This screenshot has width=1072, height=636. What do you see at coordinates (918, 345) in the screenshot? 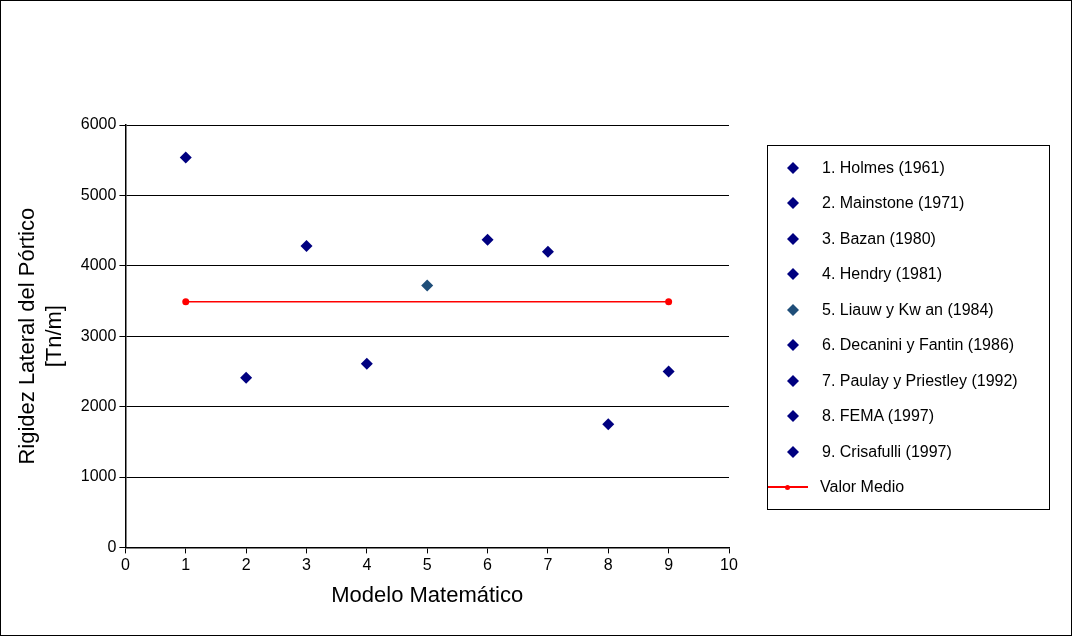
I see `legend-label: 6. Decanini y Fantin (1986)` at bounding box center [918, 345].